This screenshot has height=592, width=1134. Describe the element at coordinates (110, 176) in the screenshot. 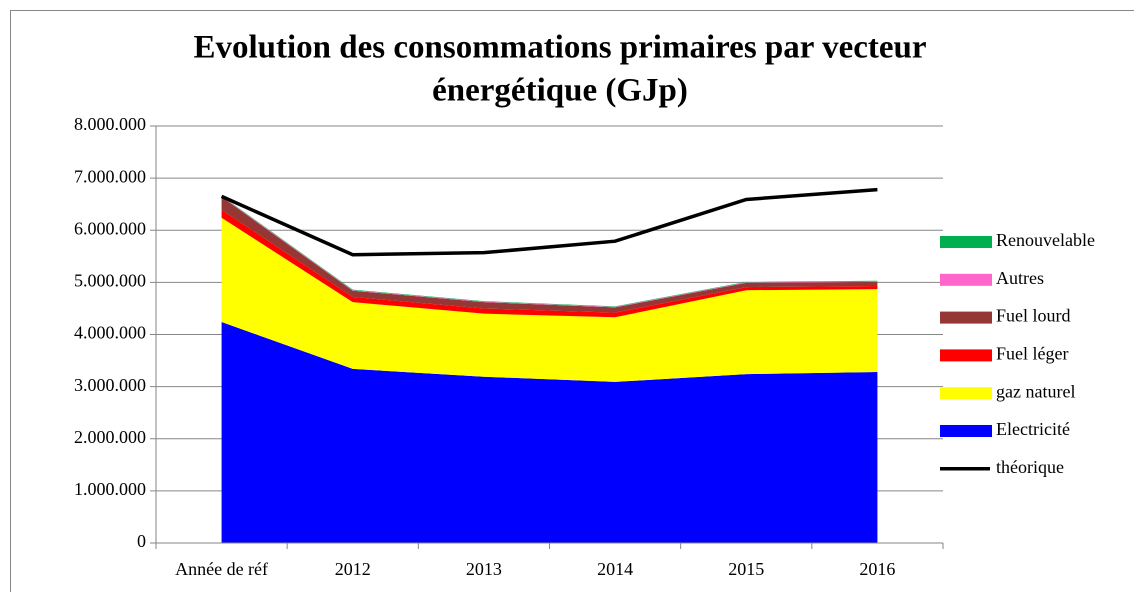

I see `y-tick-label: 7.000.000` at that location.